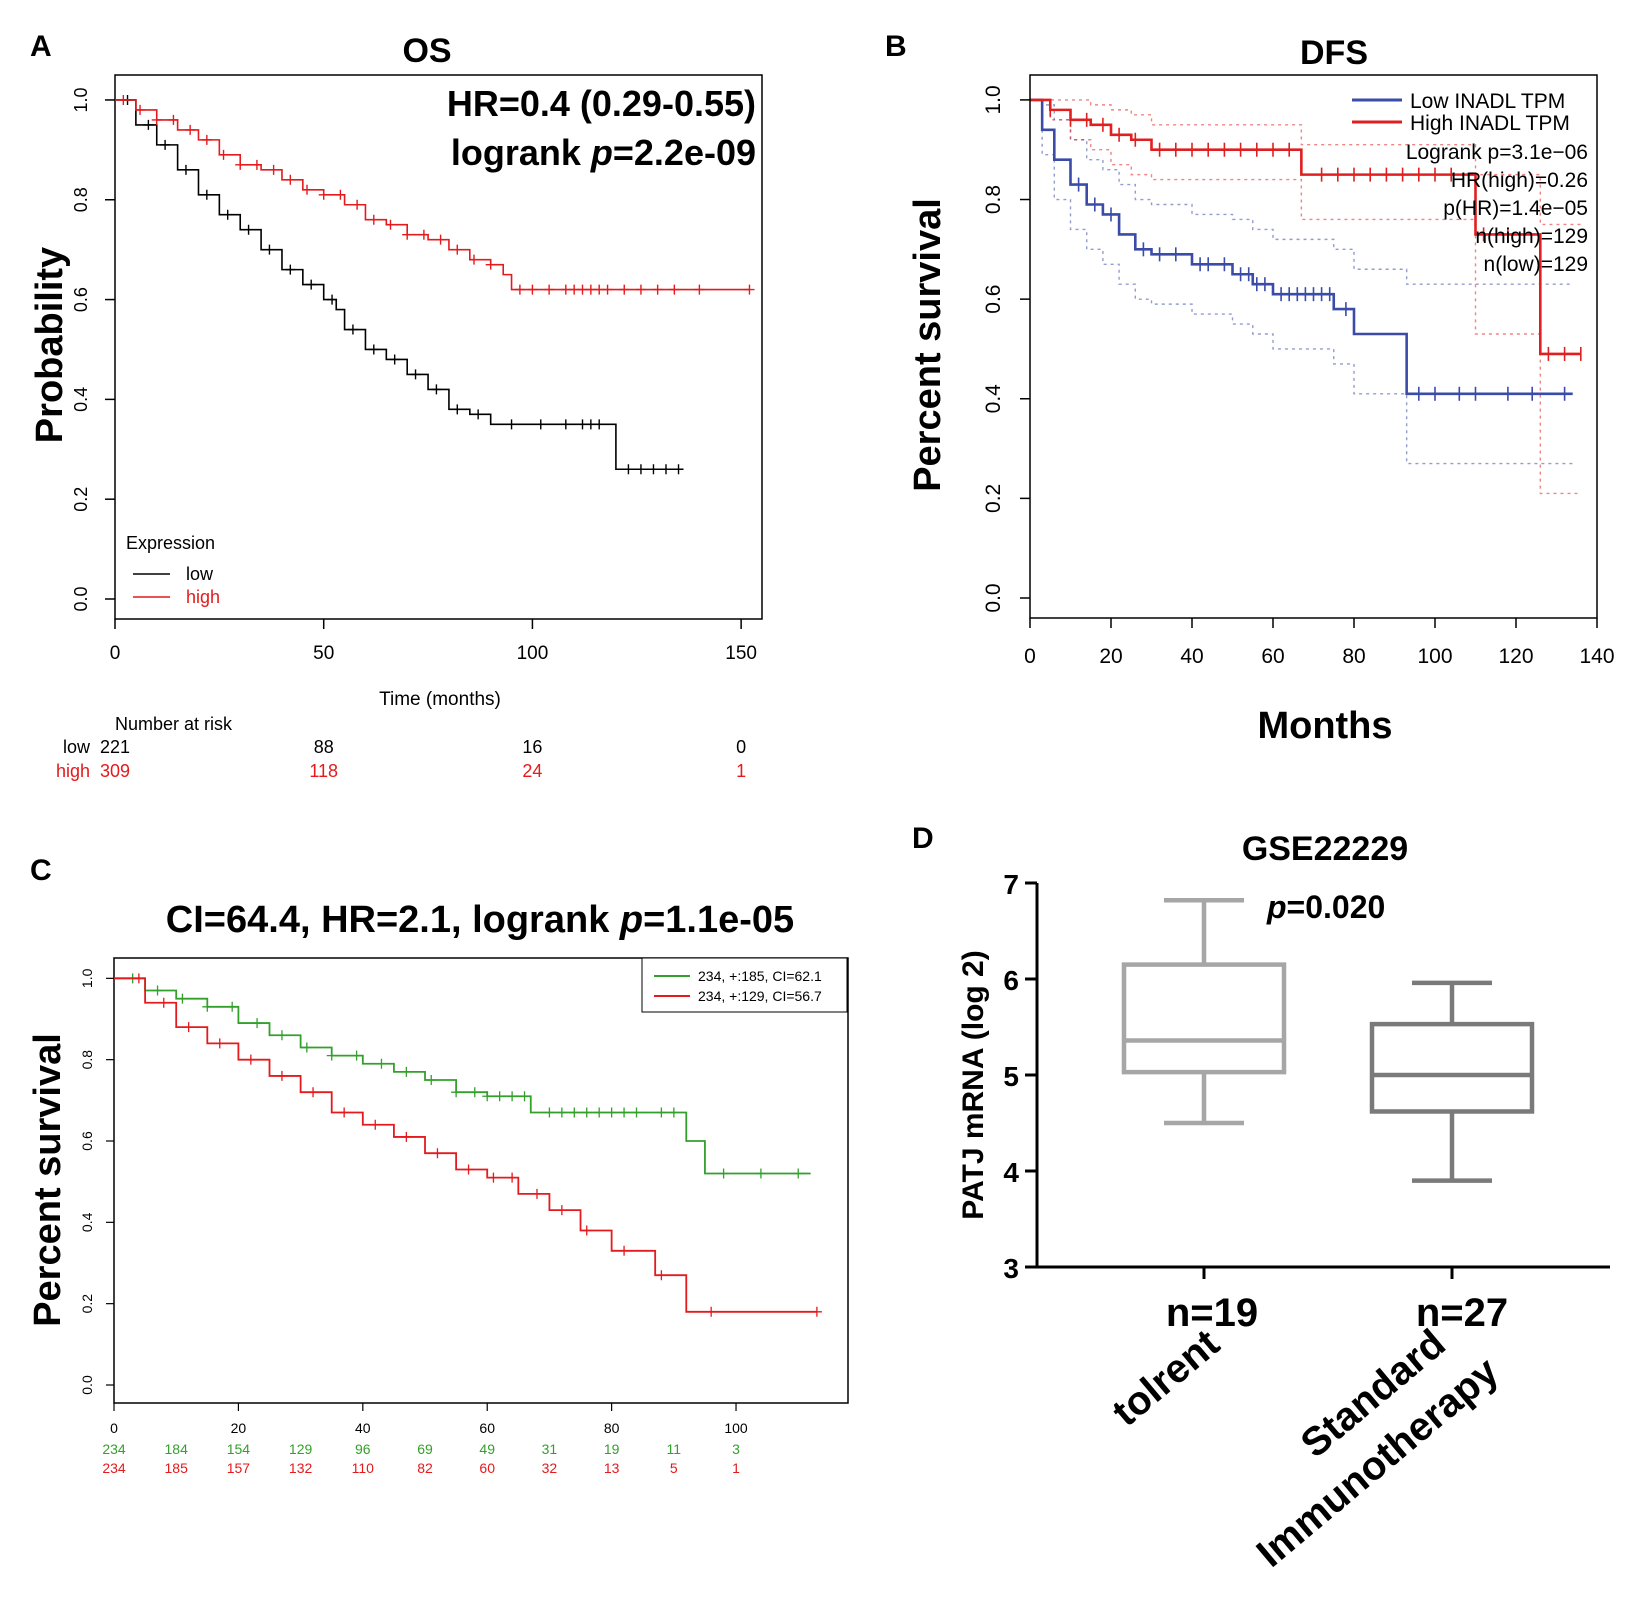 This screenshot has height=1600, width=1637. What do you see at coordinates (736, 1449) in the screenshot?
I see `panel-c-risk-value: 3` at bounding box center [736, 1449].